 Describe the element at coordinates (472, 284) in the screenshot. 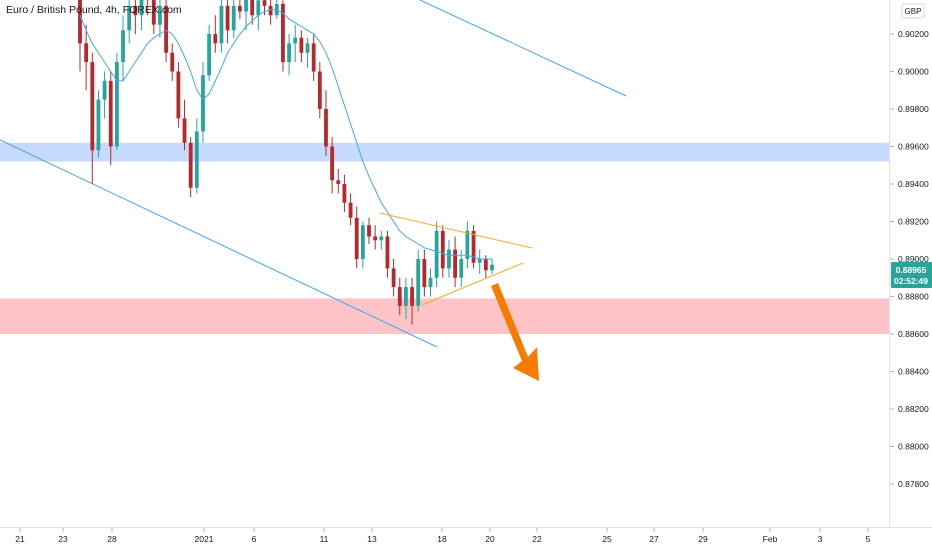

I see `triangle-lower-line` at that location.